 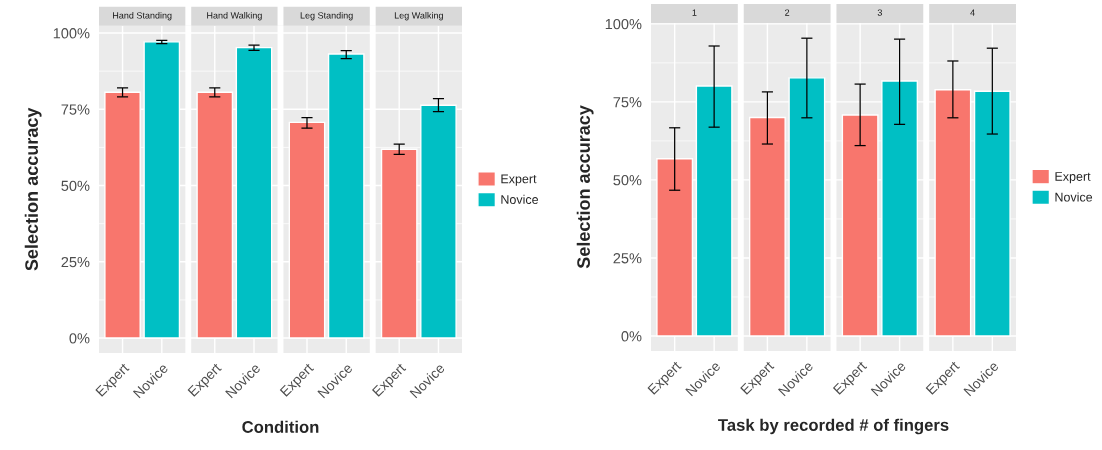 What do you see at coordinates (787, 12) in the screenshot?
I see `text: 2` at bounding box center [787, 12].